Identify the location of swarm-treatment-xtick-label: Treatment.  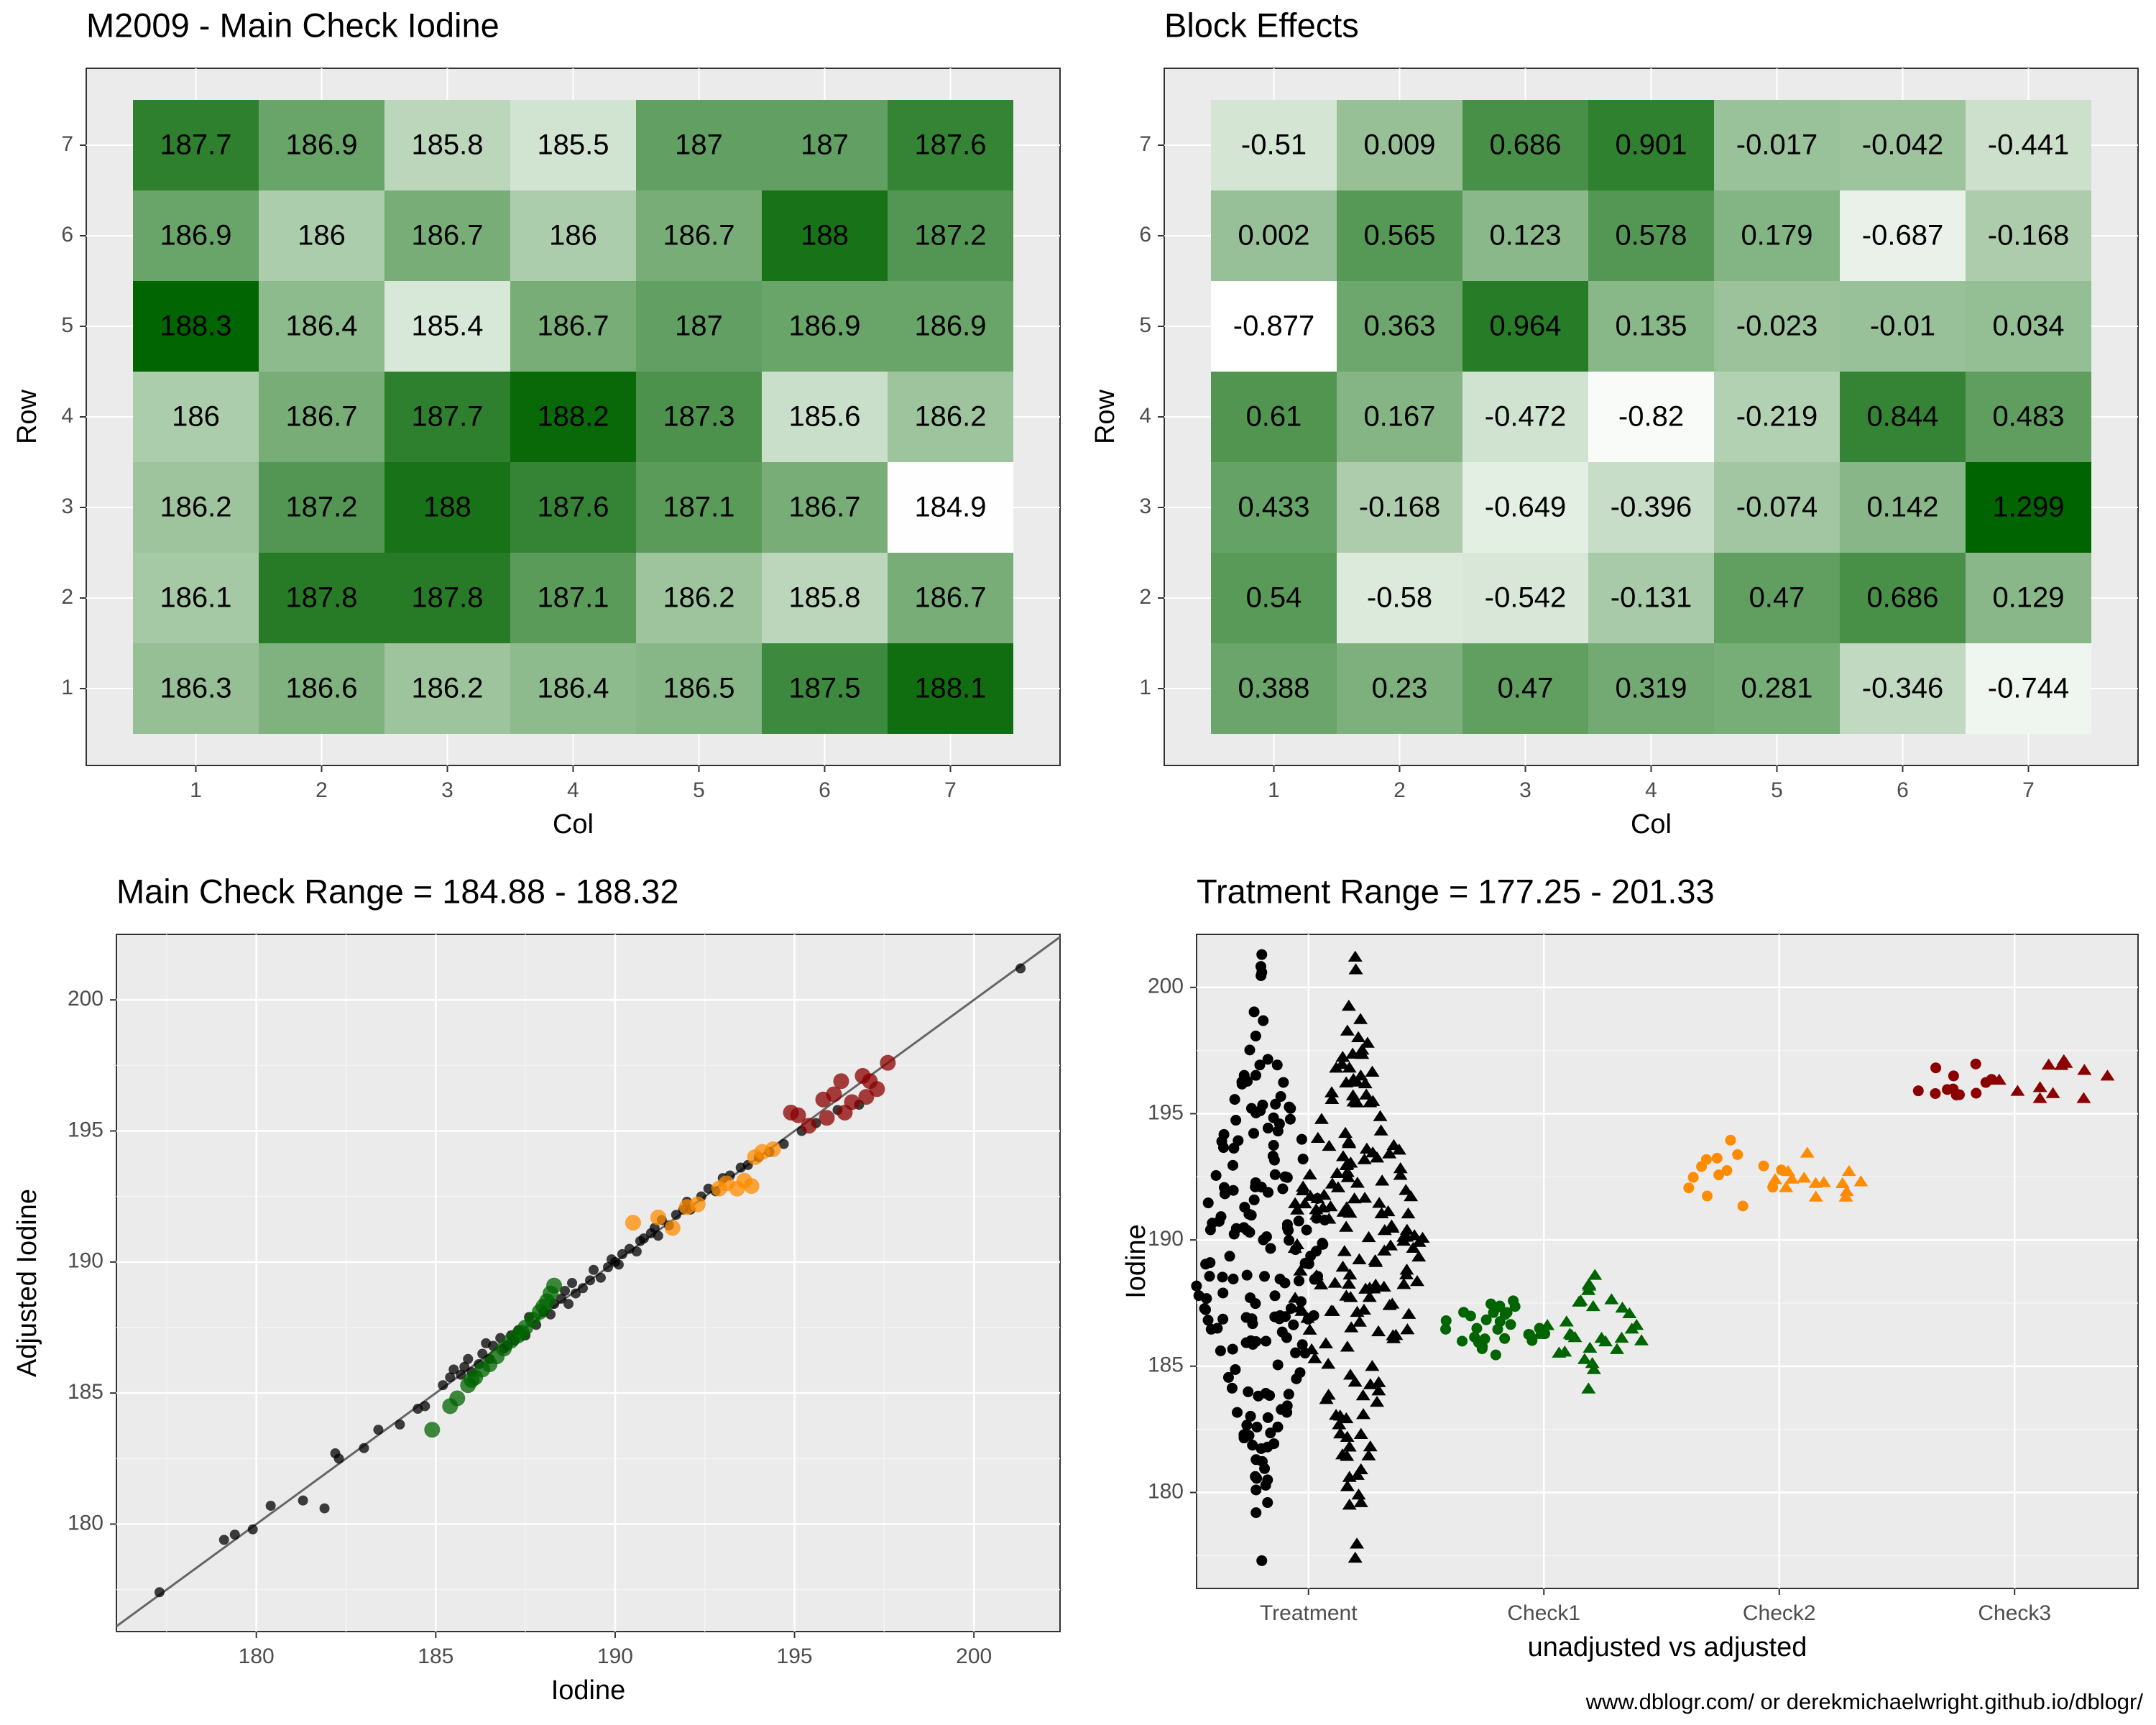
(1309, 1613).